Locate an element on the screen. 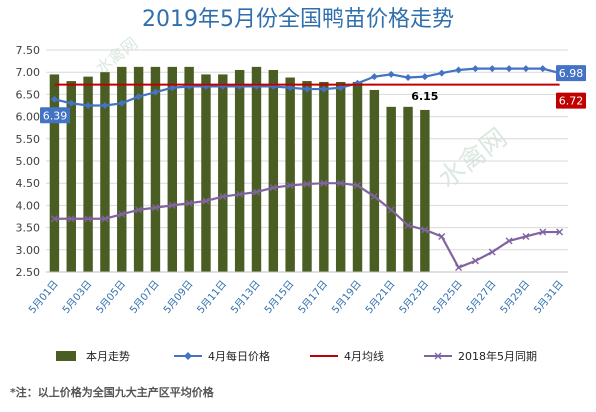 This screenshot has width=596, height=412. legend: 本月走势 4月每日价格 4月均线 2018年5月同期 is located at coordinates (296, 356).